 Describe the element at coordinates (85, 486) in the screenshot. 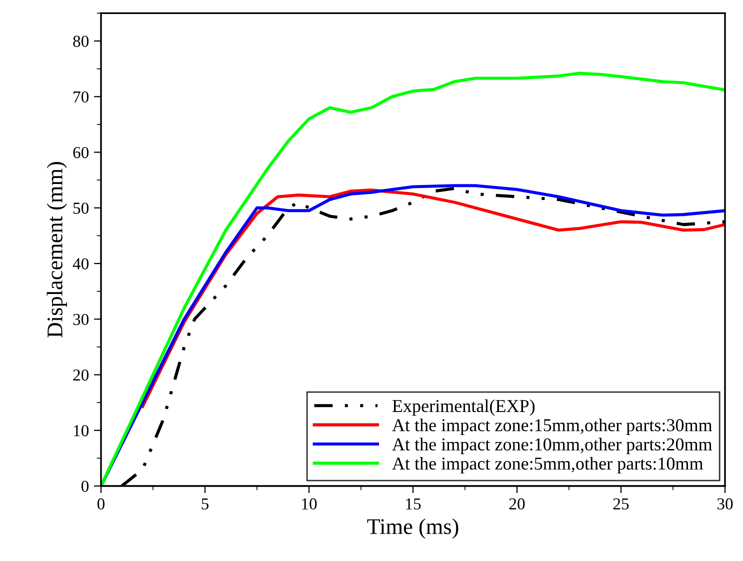

I see `y-tick-label: 0` at that location.